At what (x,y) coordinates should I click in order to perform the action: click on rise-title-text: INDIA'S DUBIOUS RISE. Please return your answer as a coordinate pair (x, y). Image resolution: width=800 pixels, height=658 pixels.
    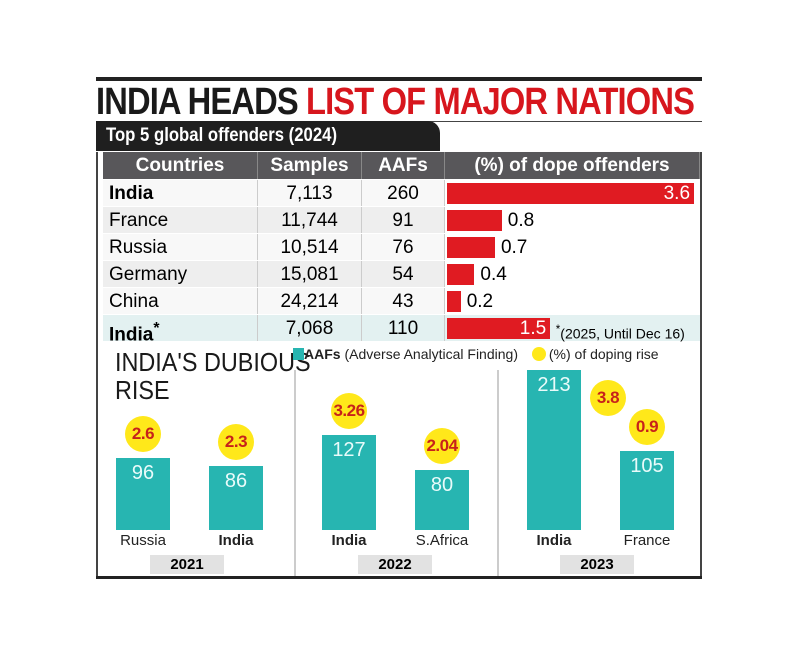
    Looking at the image, I should click on (213, 376).